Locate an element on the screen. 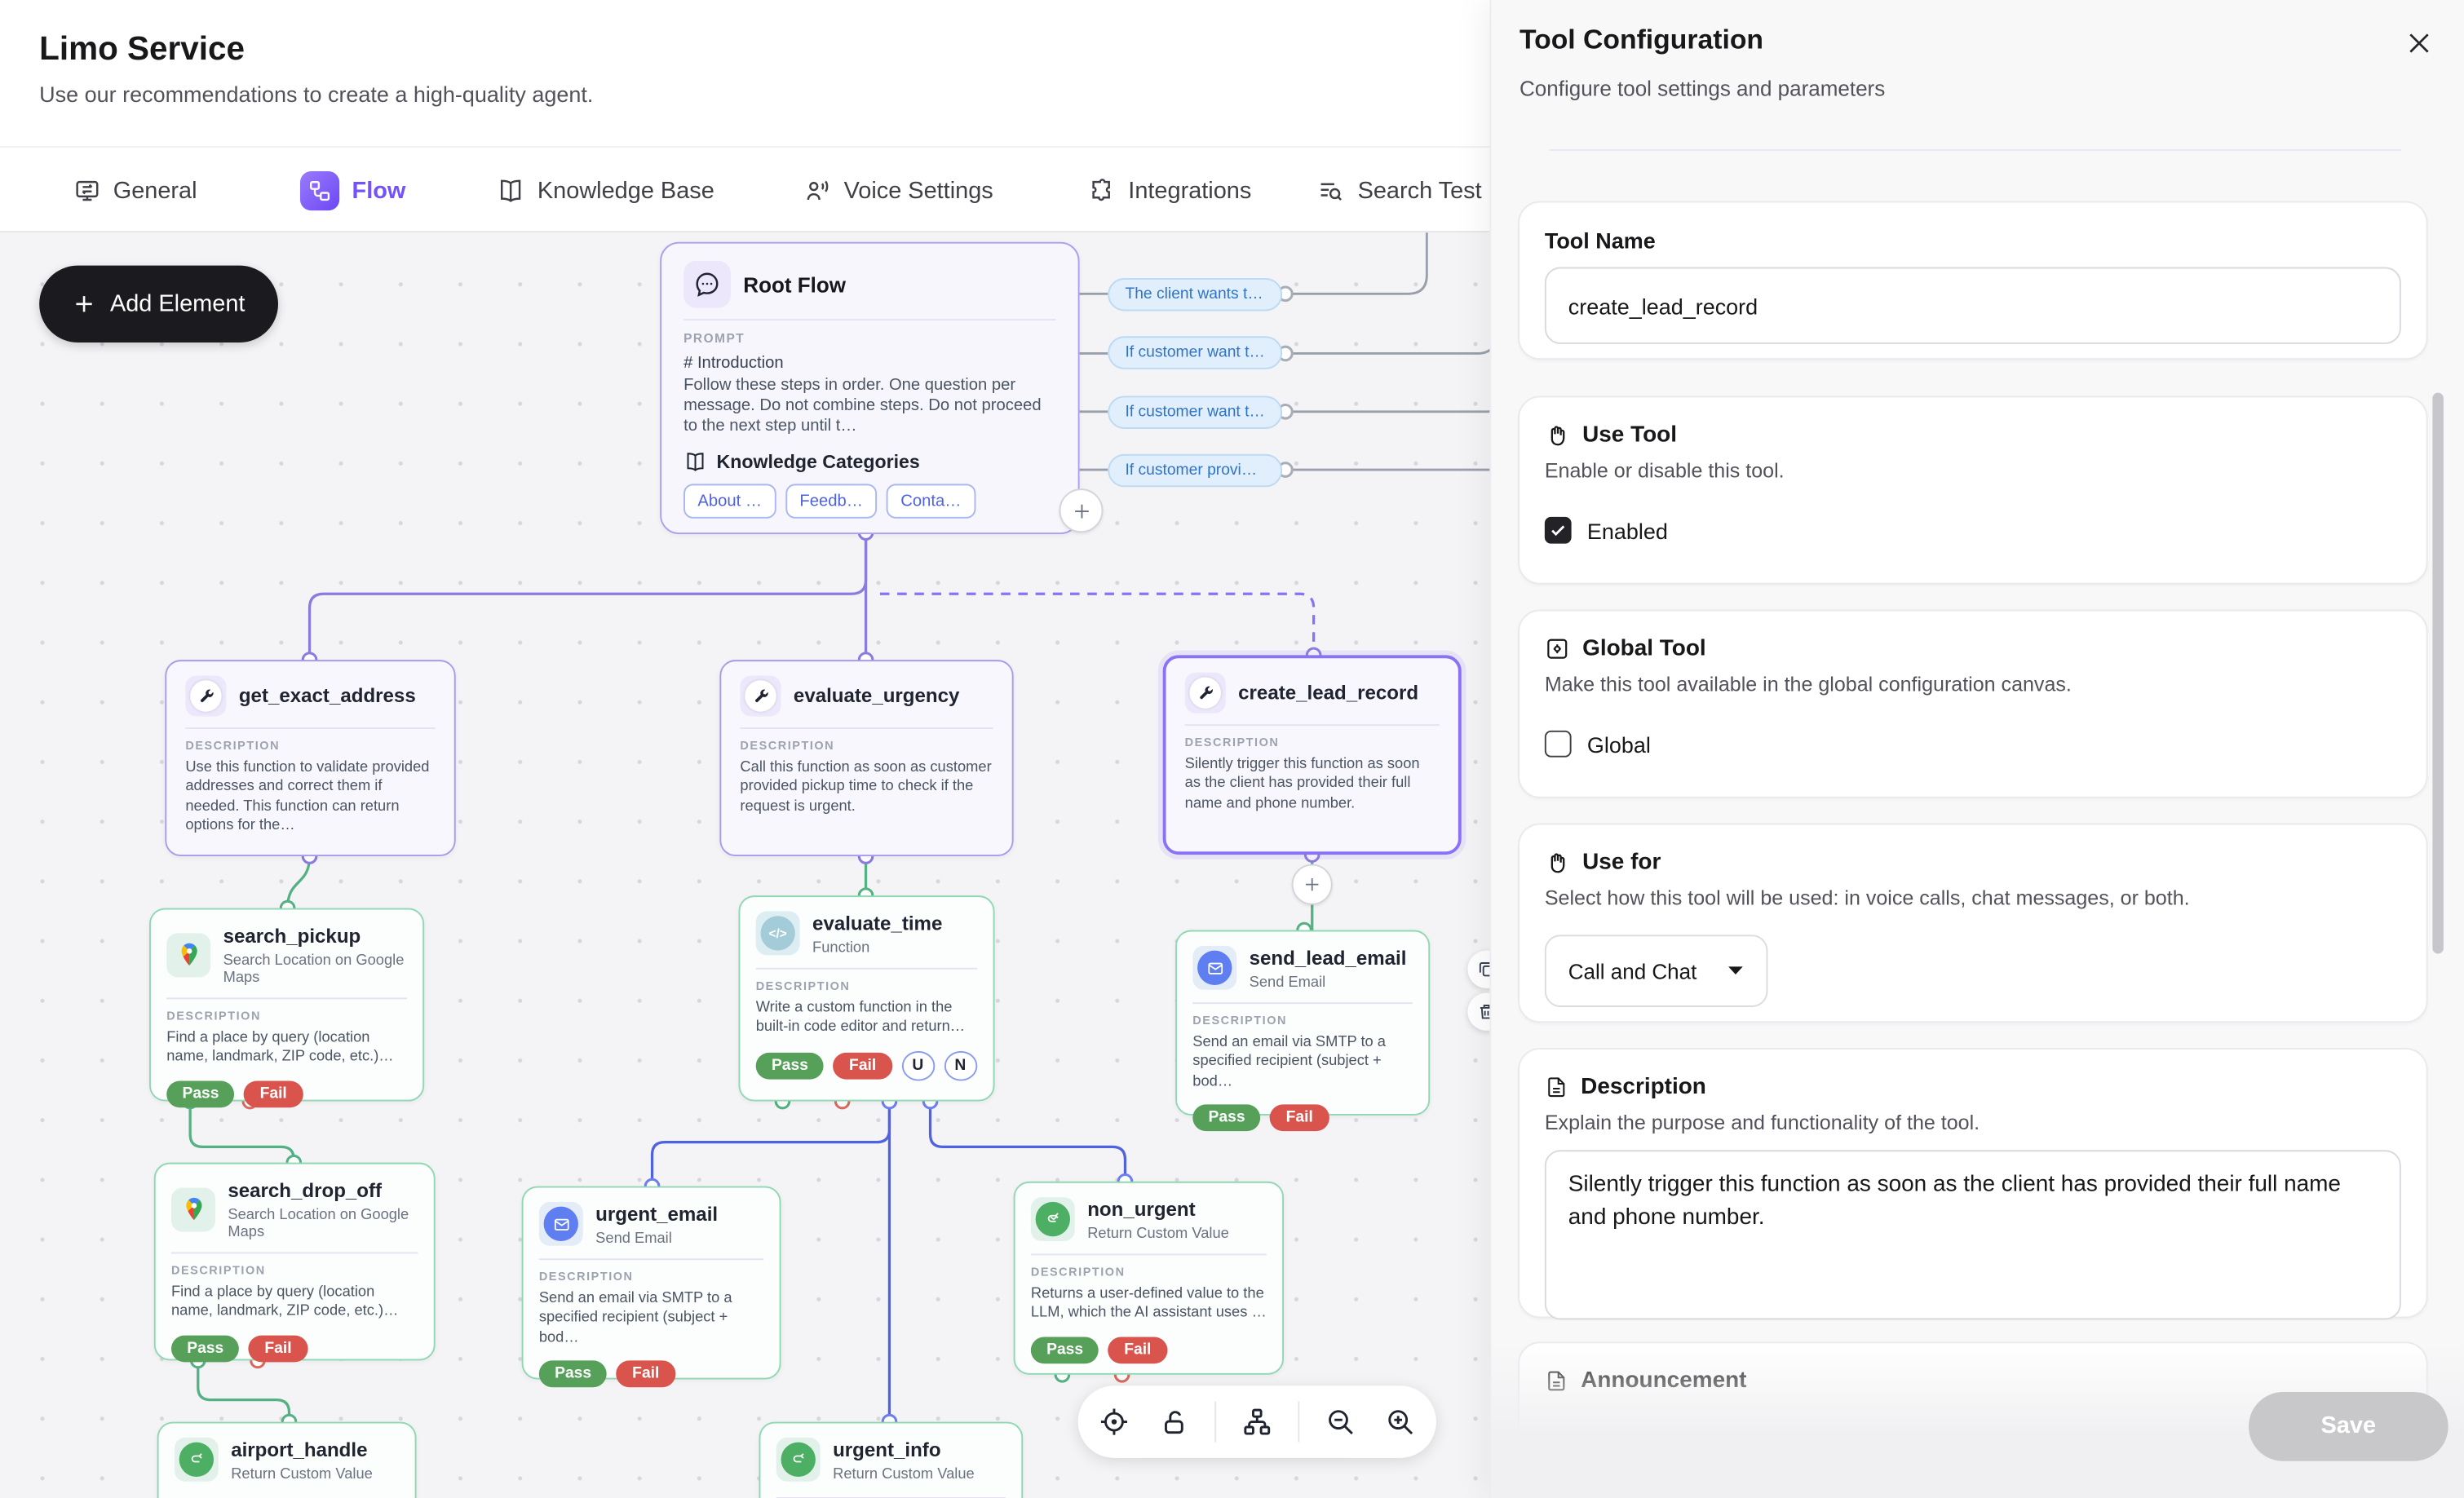 Image resolution: width=2464 pixels, height=1498 pixels. global-checkbox-label: Global is located at coordinates (1618, 744).